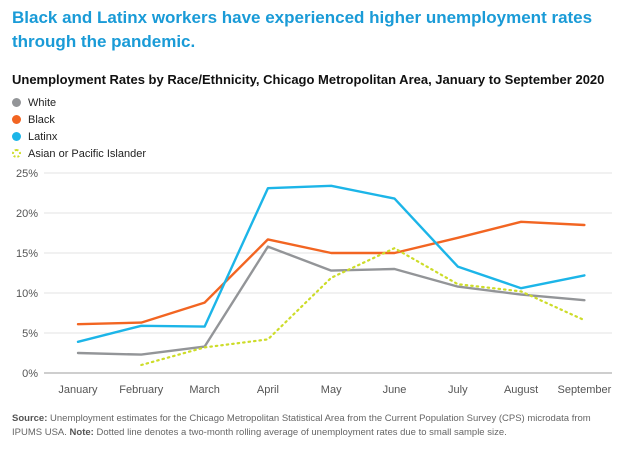 This screenshot has width=624, height=451. I want to click on legend-label-latinx: Latinx, so click(43, 136).